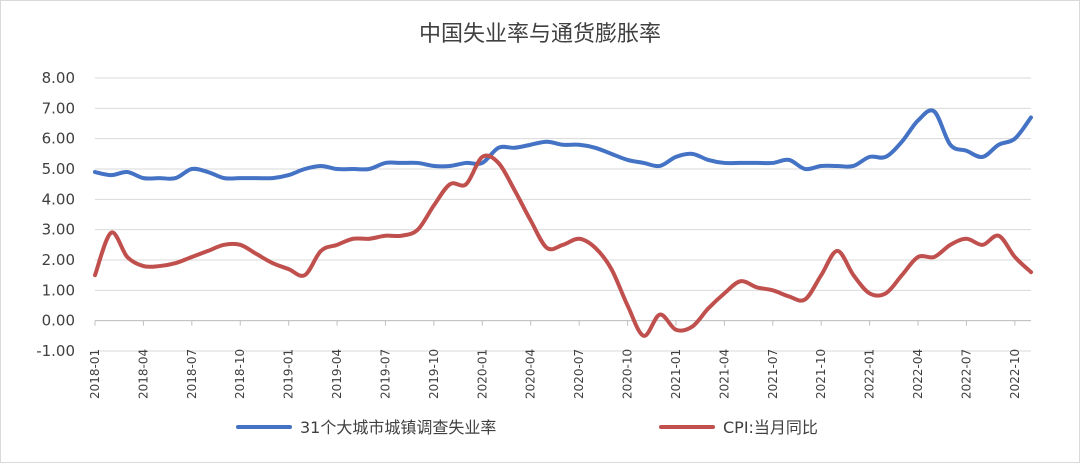 This screenshot has width=1080, height=463. What do you see at coordinates (1015, 374) in the screenshot?
I see `x-tick-label: 2022-10` at bounding box center [1015, 374].